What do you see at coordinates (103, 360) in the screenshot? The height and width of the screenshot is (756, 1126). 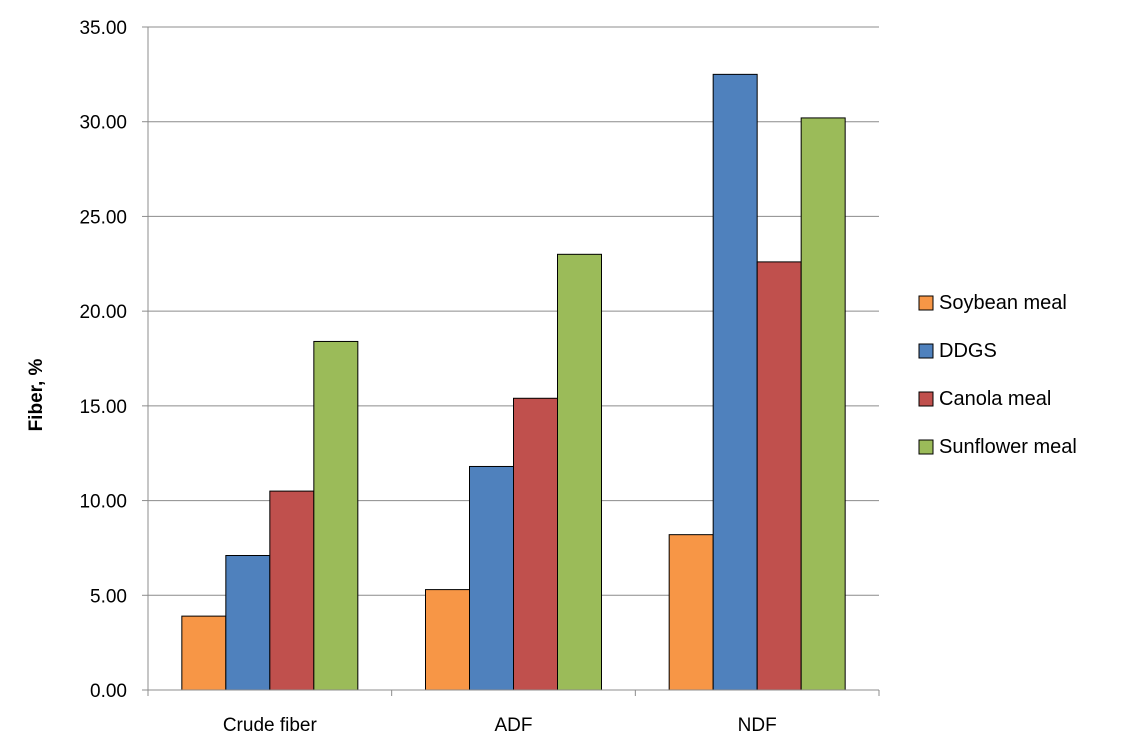 I see `y-tick-labels: 0.00 5.00 10.00 15.00 20.00 25.00 30.00 35.00` at bounding box center [103, 360].